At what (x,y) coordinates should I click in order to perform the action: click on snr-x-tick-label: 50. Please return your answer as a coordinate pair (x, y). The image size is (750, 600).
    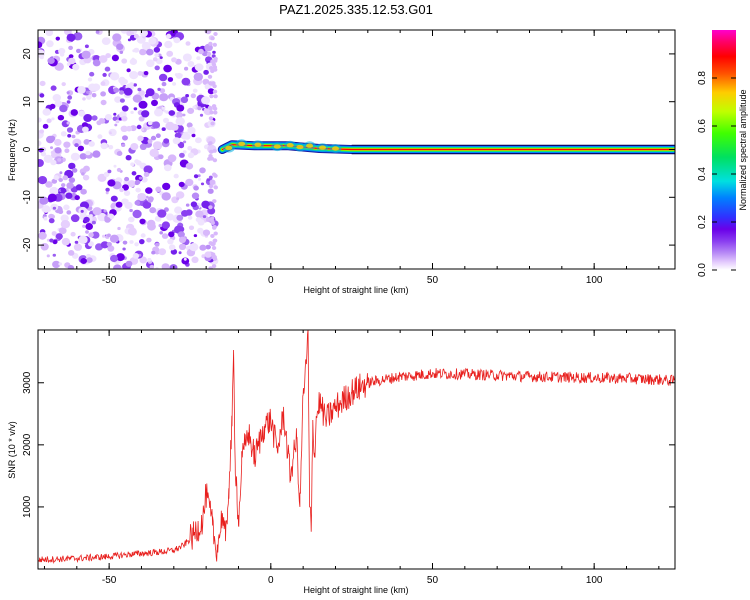
    Looking at the image, I should click on (433, 580).